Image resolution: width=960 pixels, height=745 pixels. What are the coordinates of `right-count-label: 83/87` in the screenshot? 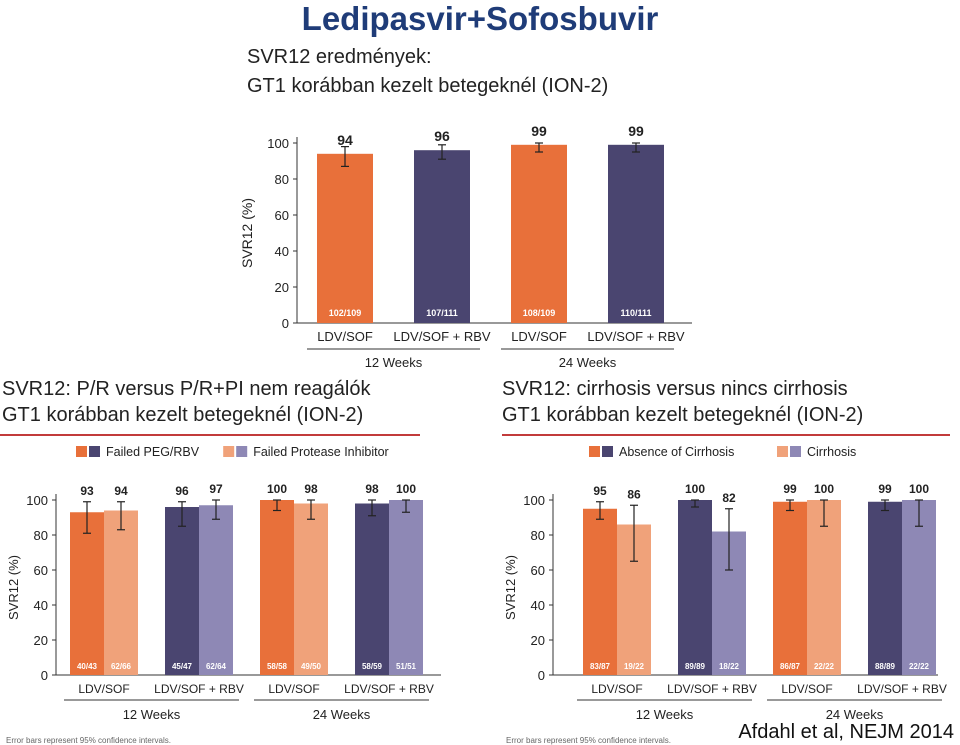 It's located at (600, 666).